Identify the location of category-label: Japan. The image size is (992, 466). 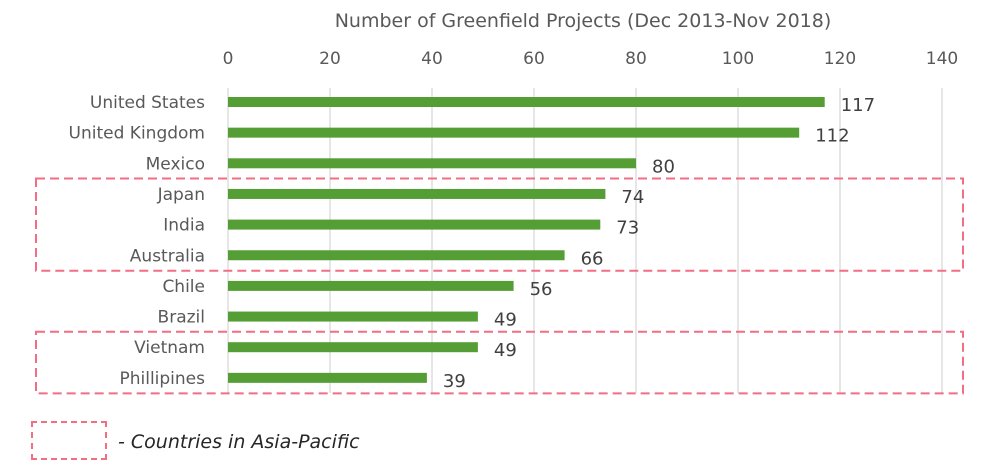
(181, 195).